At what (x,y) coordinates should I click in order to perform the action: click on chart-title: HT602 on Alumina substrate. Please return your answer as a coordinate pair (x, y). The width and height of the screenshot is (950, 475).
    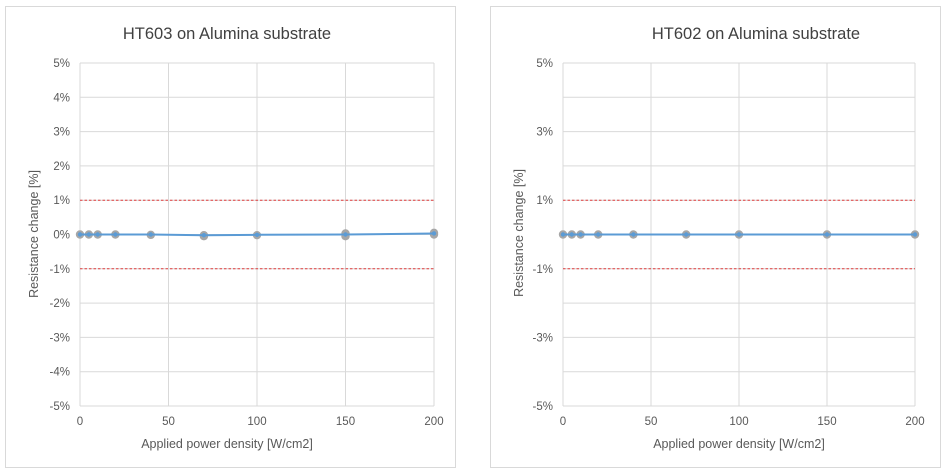
    Looking at the image, I should click on (756, 34).